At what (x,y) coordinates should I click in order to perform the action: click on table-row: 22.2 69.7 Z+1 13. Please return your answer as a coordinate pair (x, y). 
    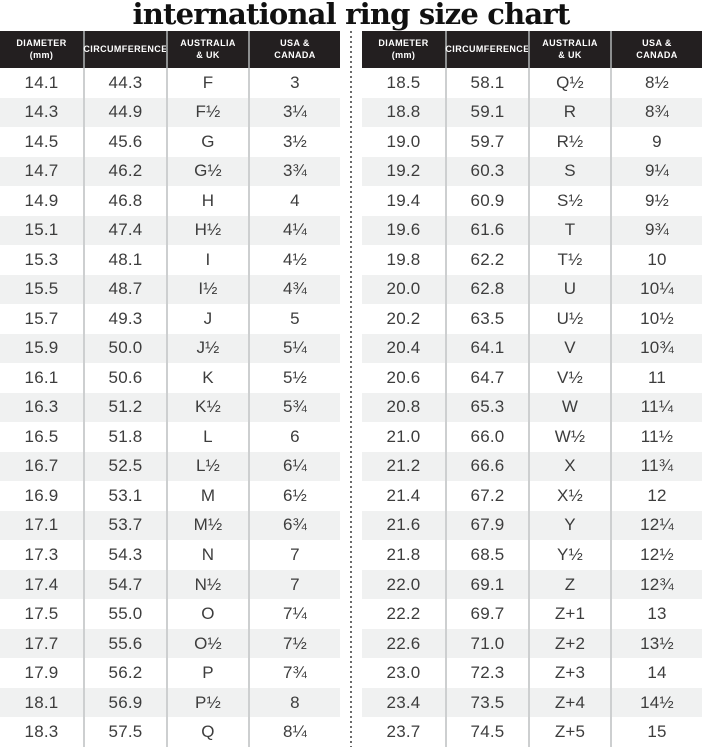
    Looking at the image, I should click on (532, 614).